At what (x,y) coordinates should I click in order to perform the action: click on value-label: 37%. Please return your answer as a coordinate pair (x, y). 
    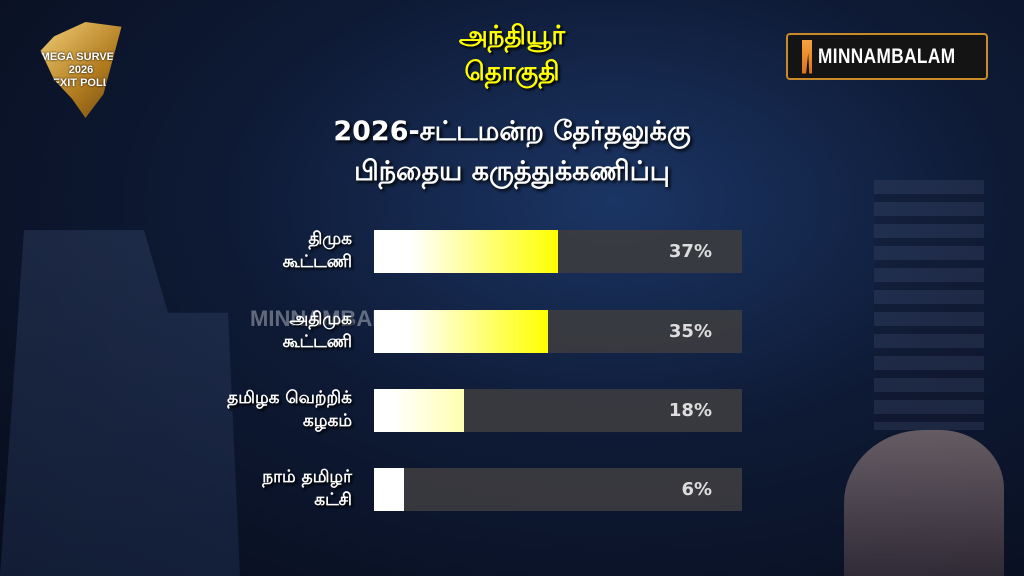
    Looking at the image, I should click on (690, 251).